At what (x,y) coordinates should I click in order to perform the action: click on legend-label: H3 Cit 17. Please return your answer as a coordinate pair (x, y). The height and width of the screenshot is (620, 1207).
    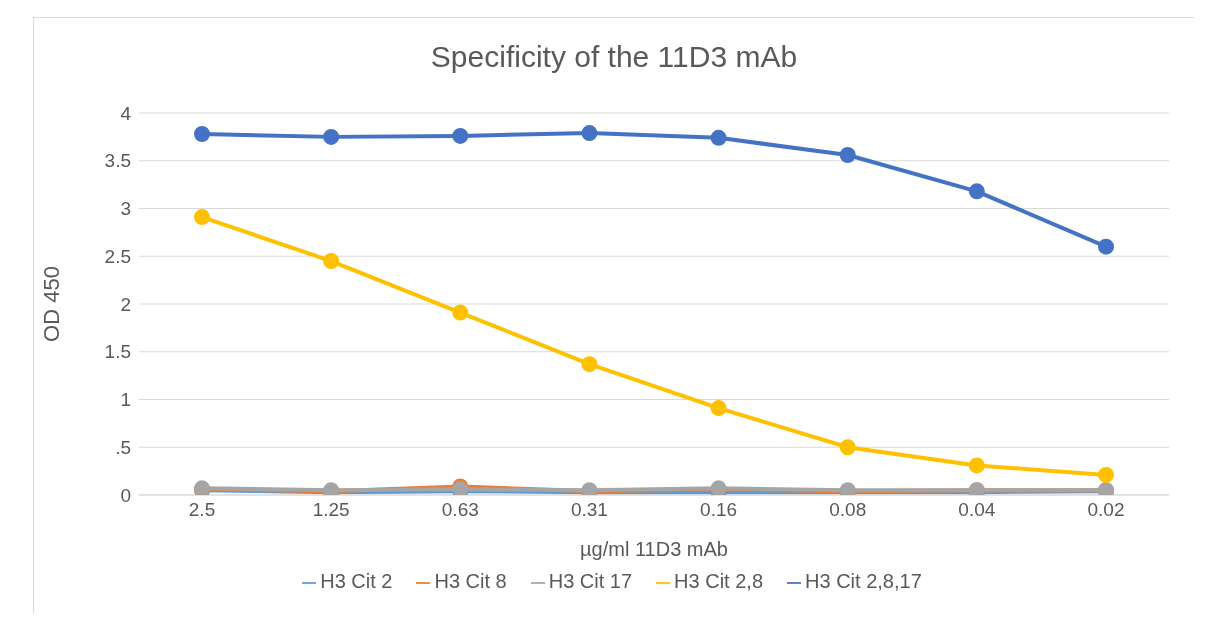
    Looking at the image, I should click on (590, 581).